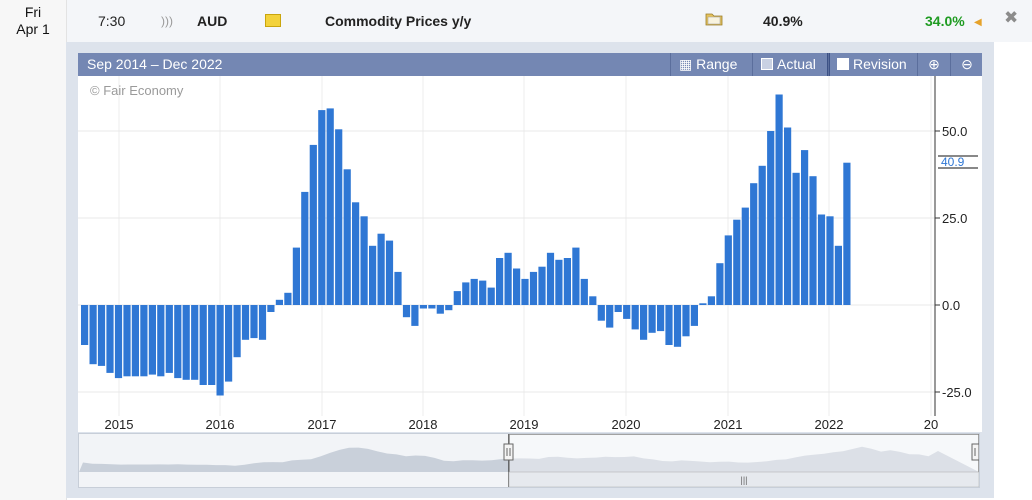 This screenshot has height=500, width=1032. I want to click on range-navigator: |||, so click(529, 460).